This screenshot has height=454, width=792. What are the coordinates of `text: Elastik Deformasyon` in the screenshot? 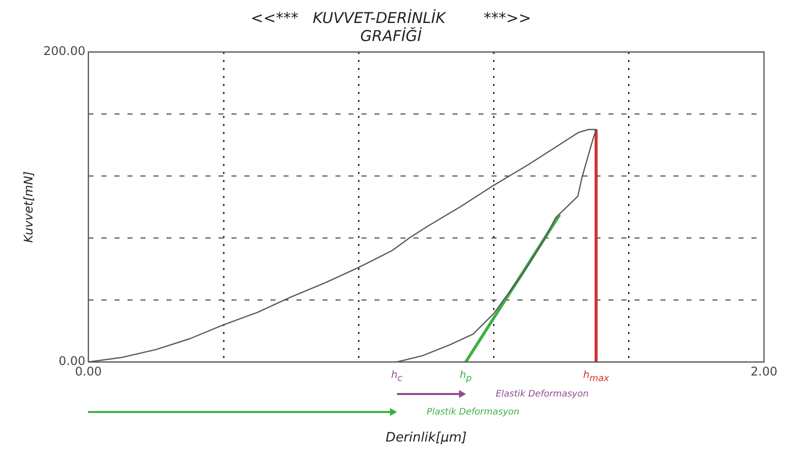 It's located at (542, 394).